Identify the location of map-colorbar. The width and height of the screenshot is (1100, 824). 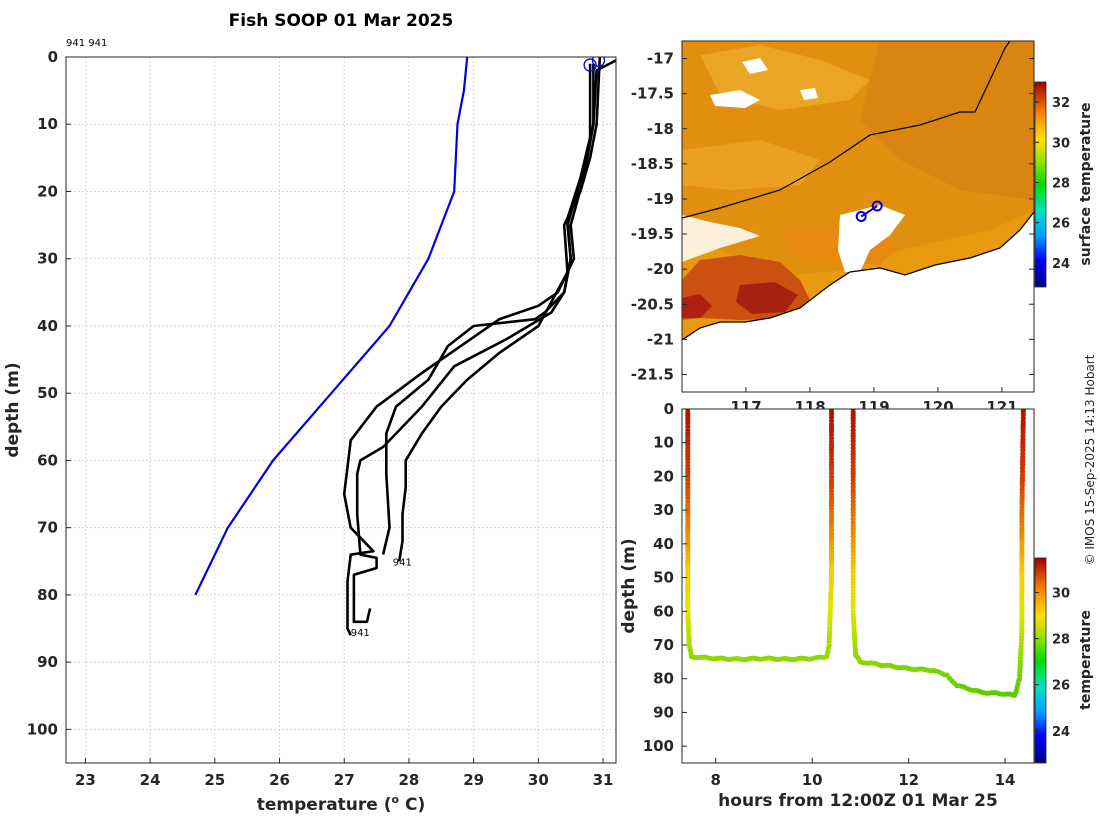
(1040, 184).